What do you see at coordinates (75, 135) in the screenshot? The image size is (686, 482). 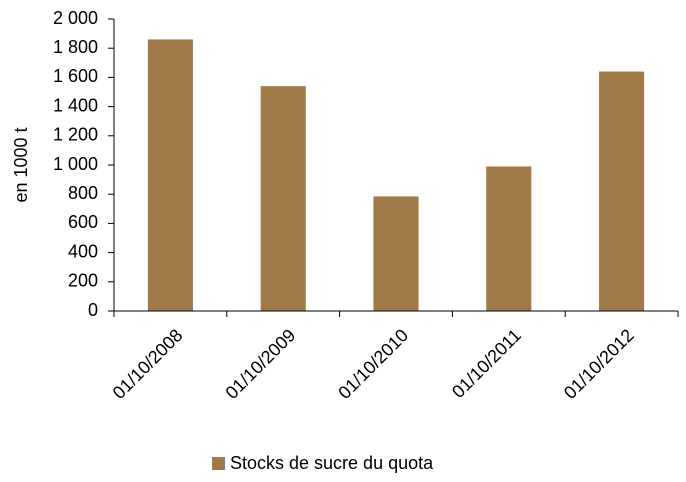 I see `y-tick-label: 1 200` at bounding box center [75, 135].